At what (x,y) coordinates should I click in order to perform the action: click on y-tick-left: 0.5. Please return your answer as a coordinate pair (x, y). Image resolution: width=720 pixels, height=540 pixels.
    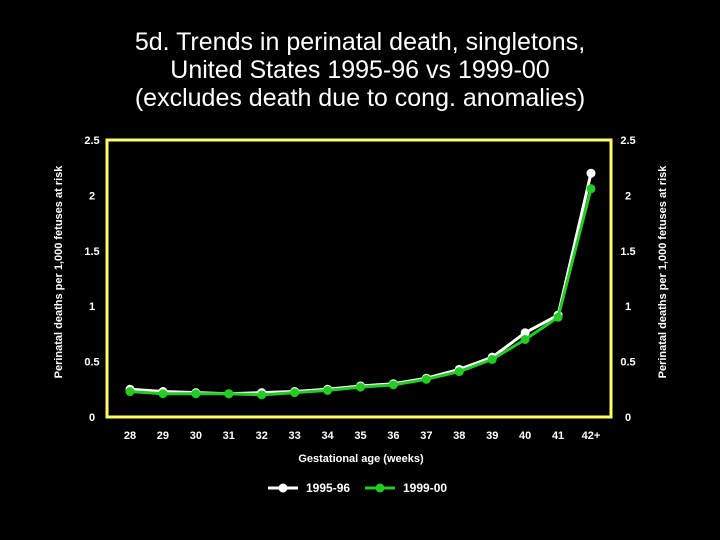
    Looking at the image, I should click on (91, 363).